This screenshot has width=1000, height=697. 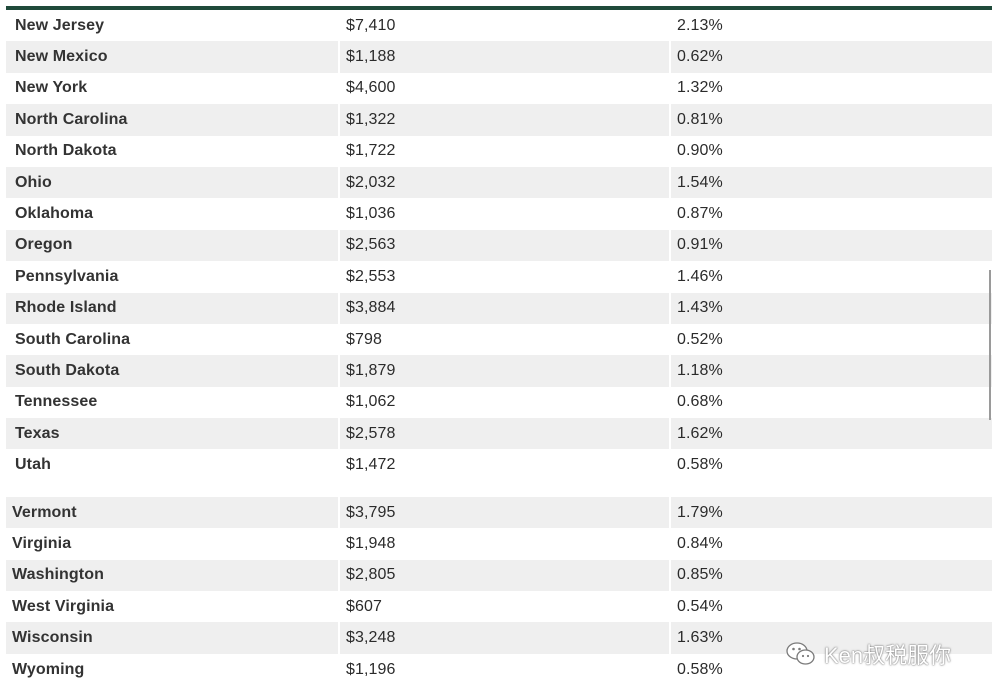 I want to click on state-cell: Wyoming, so click(x=48, y=669).